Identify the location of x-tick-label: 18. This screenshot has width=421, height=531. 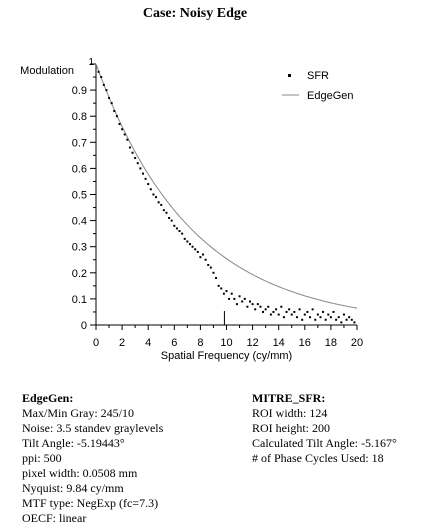
(331, 343).